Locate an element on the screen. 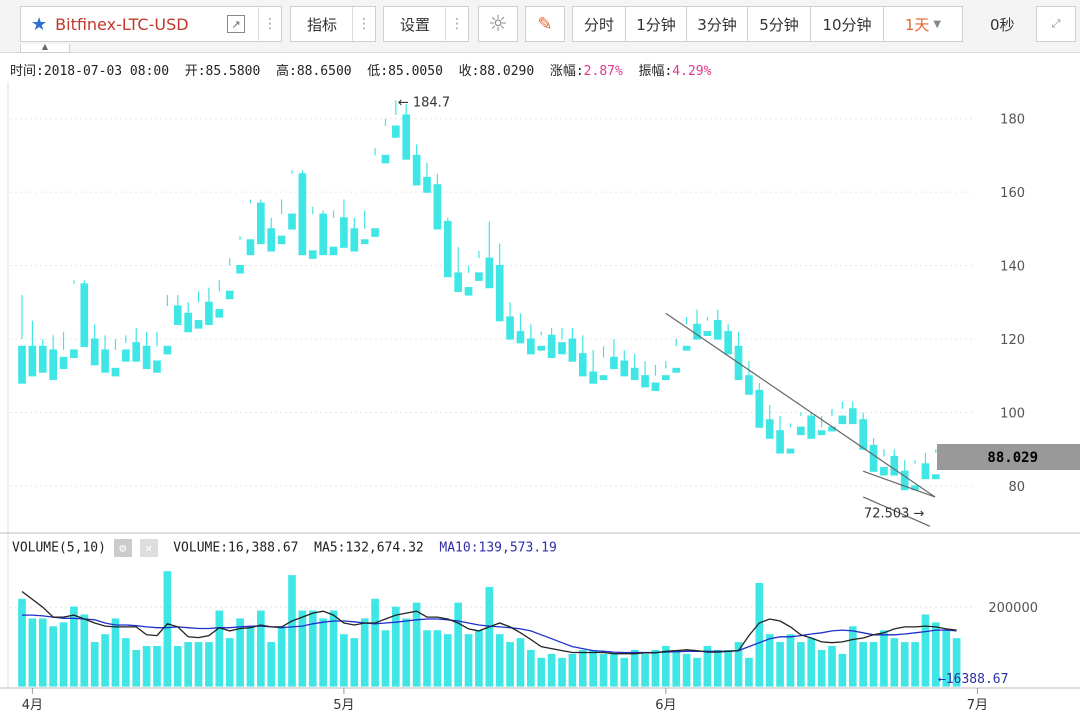  indicator-button: 指标 ⋮ is located at coordinates (333, 24).